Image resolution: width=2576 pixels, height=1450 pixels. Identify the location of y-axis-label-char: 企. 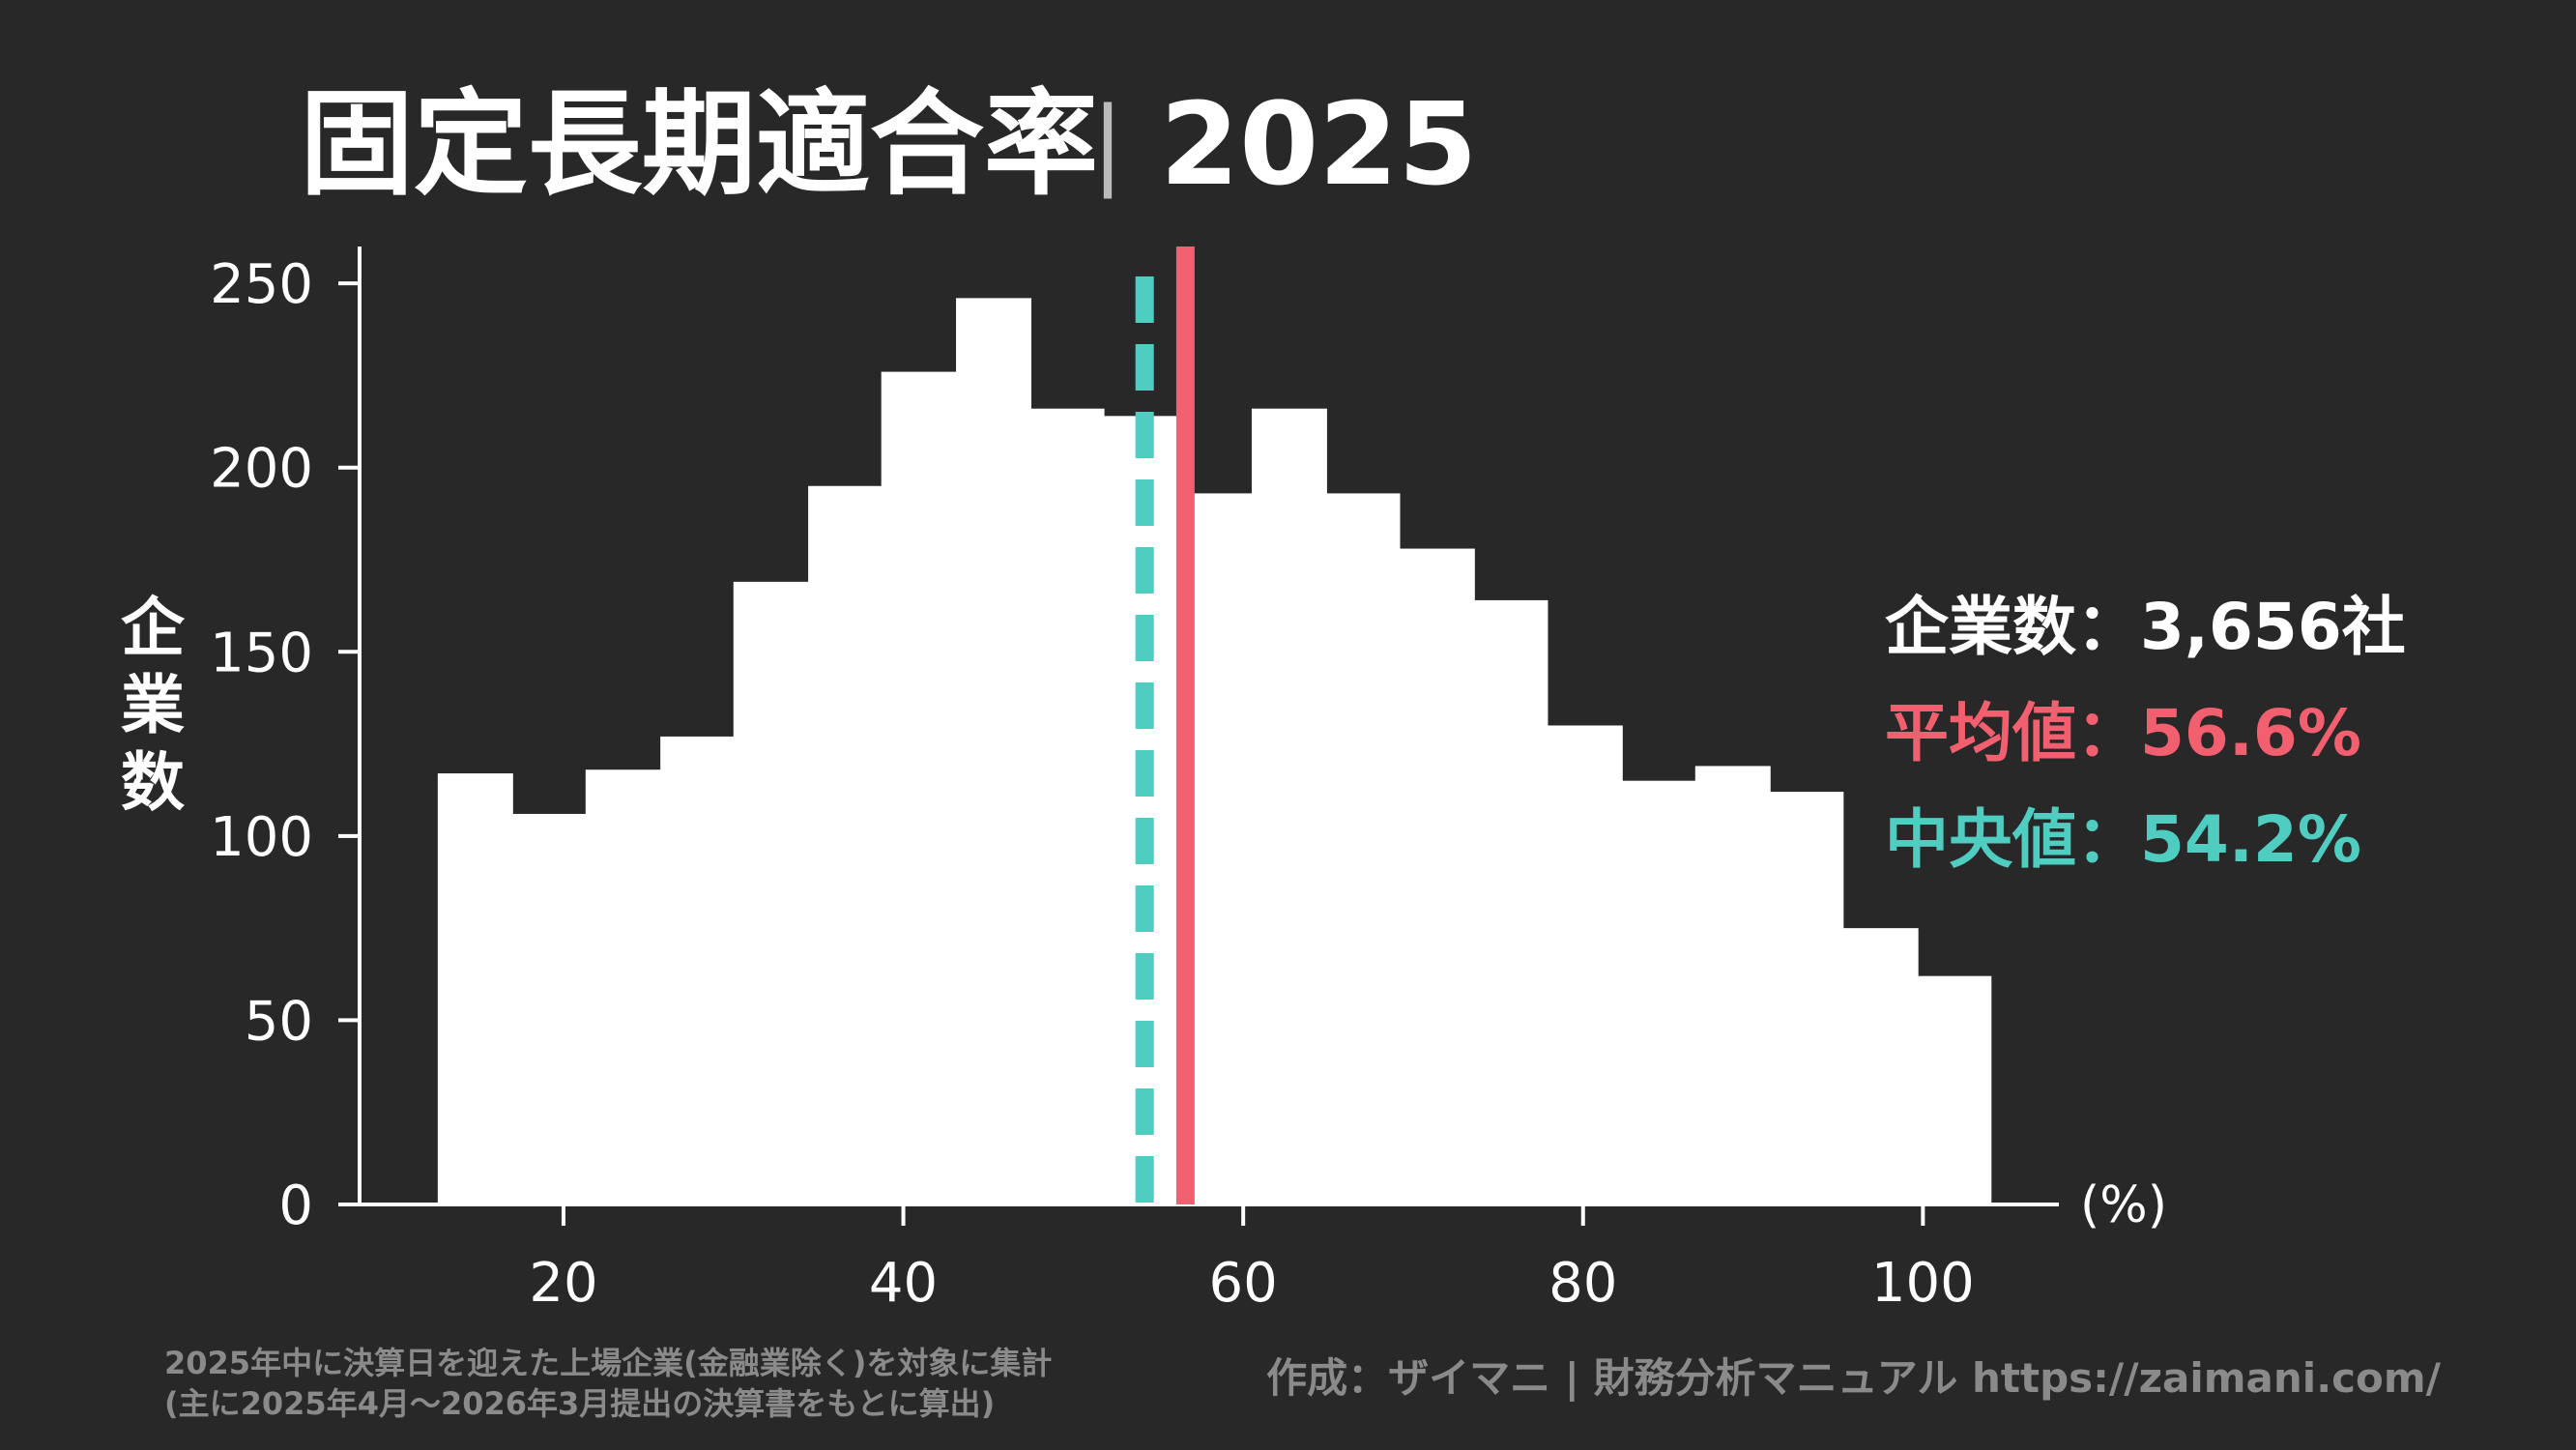
(153, 628).